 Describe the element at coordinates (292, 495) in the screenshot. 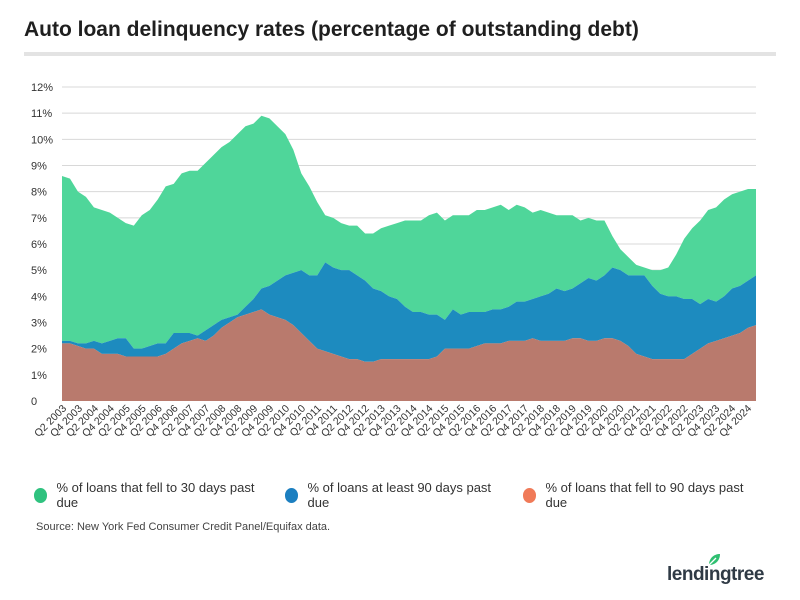

I see `legend-swatch-blue` at that location.